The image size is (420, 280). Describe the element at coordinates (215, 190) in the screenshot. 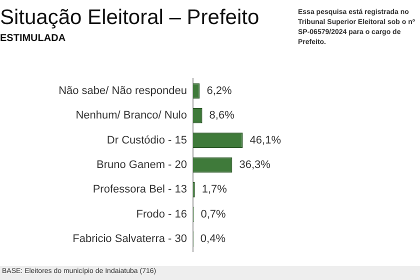

I see `data-label: 1,7%` at that location.